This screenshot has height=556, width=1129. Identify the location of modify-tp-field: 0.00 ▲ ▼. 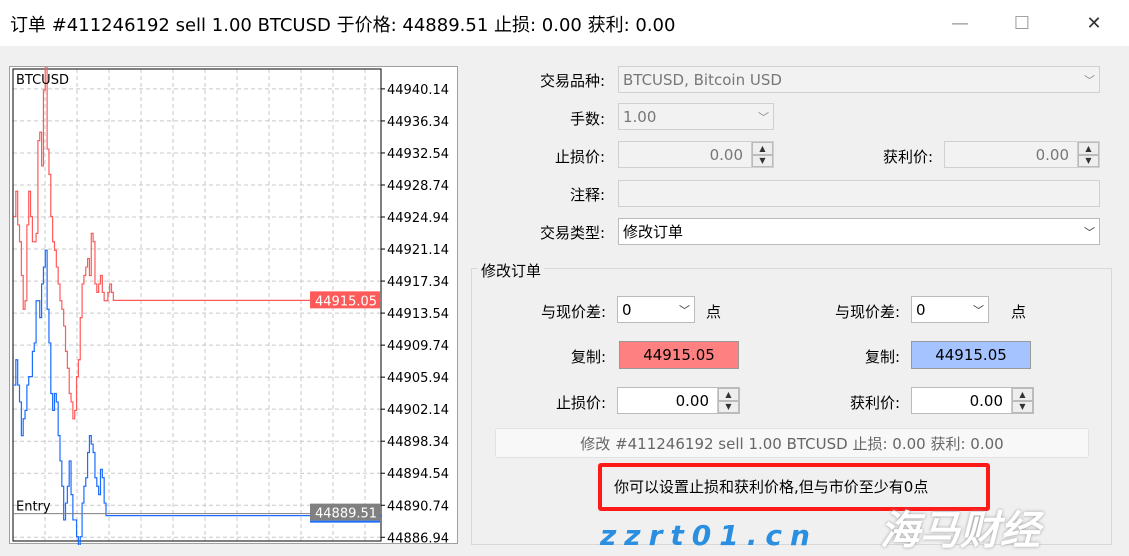
(972, 400).